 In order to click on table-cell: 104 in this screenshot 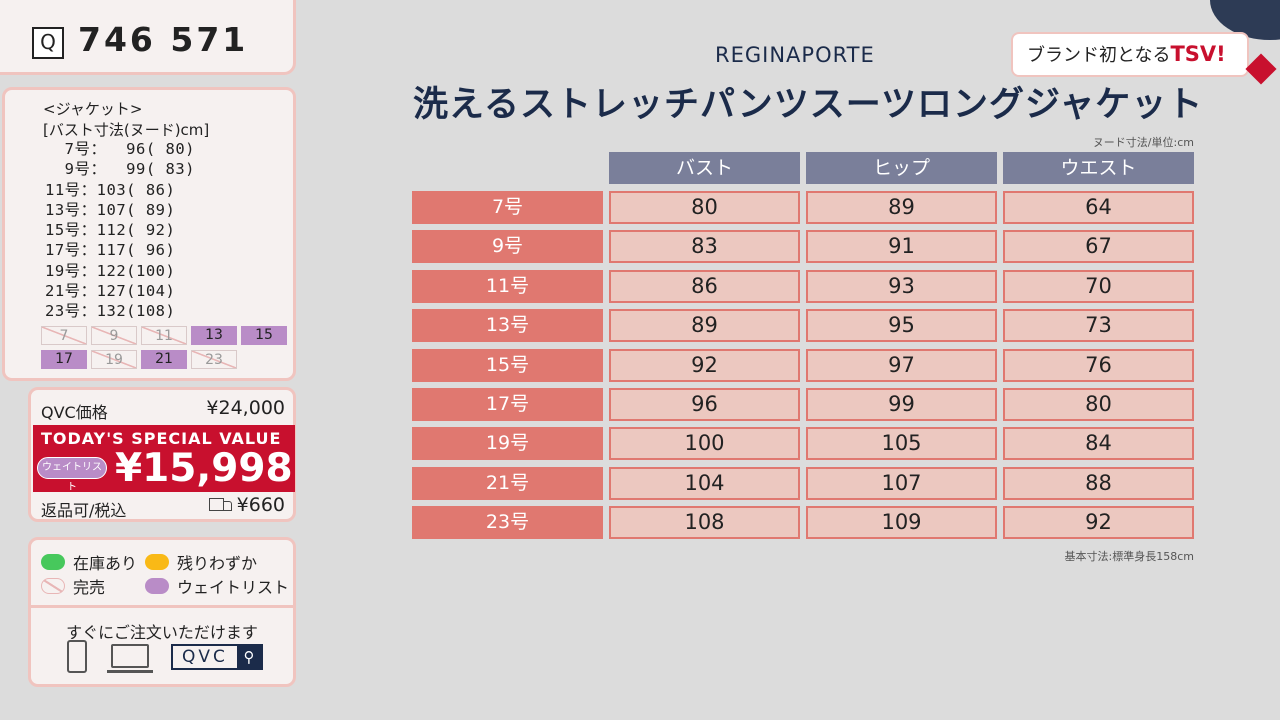, I will do `click(704, 483)`.